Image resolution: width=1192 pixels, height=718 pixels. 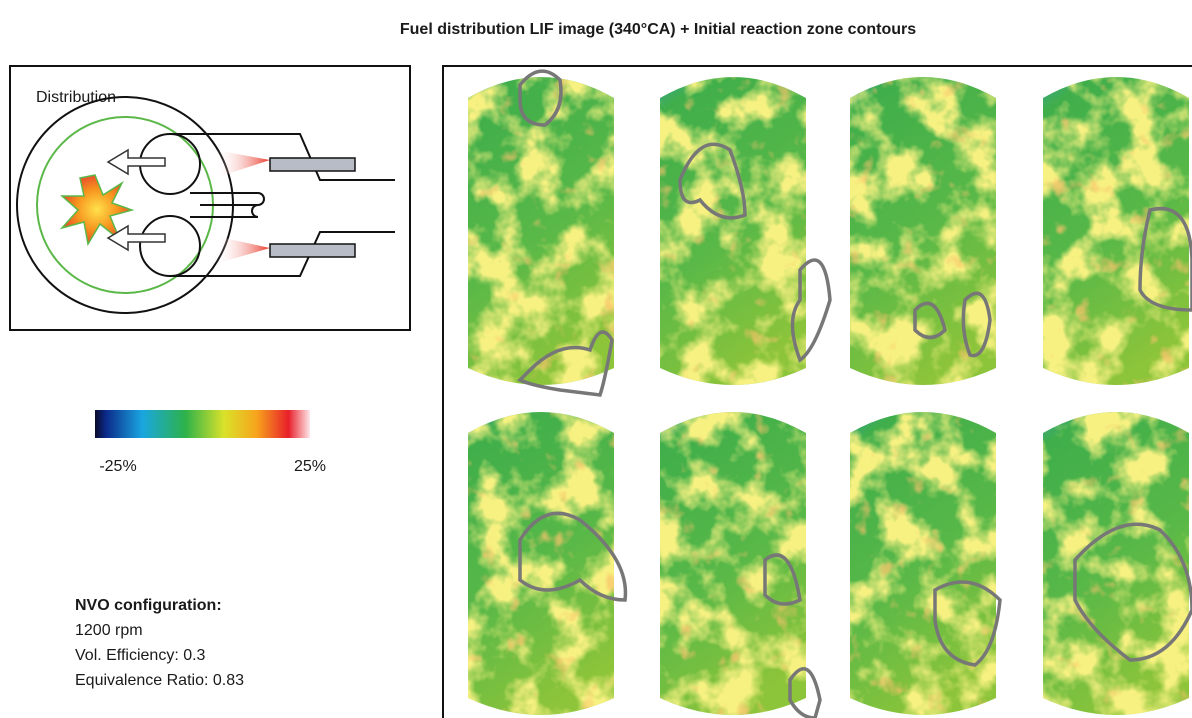 I want to click on colorbar, so click(x=202, y=424).